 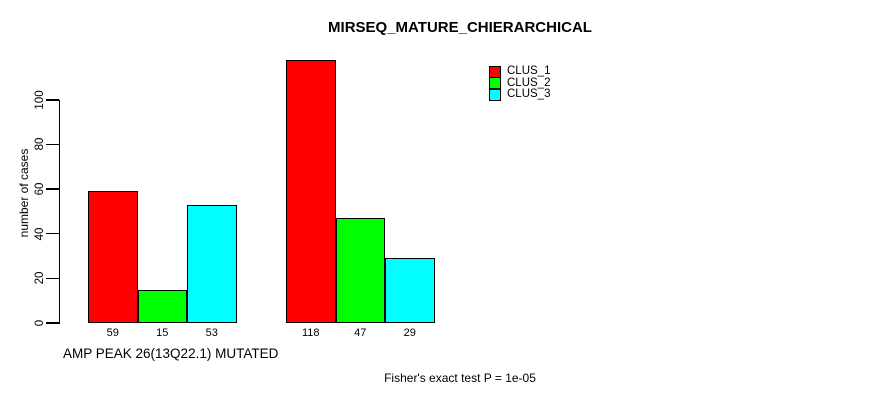 I want to click on legend-swatch-clus1, so click(x=495, y=71).